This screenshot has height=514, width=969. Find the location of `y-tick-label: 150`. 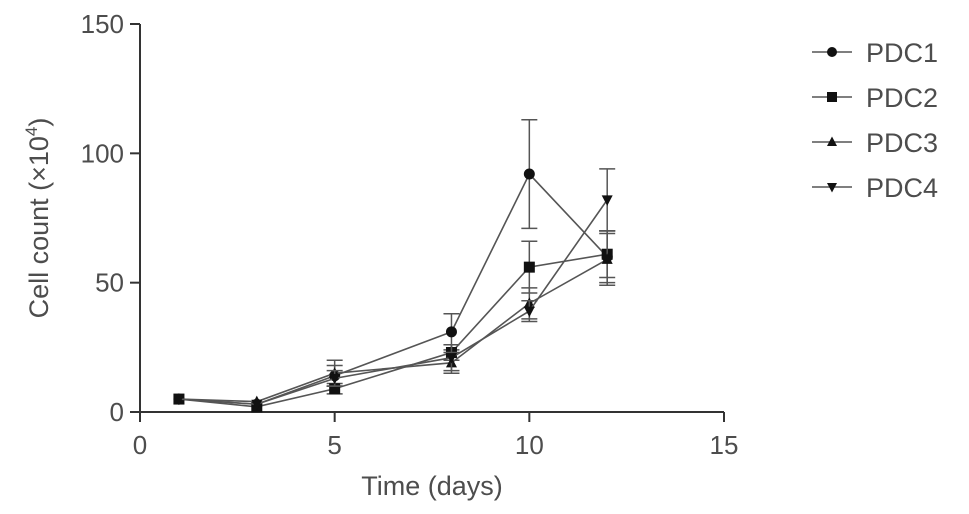

y-tick-label: 150 is located at coordinates (102, 24).